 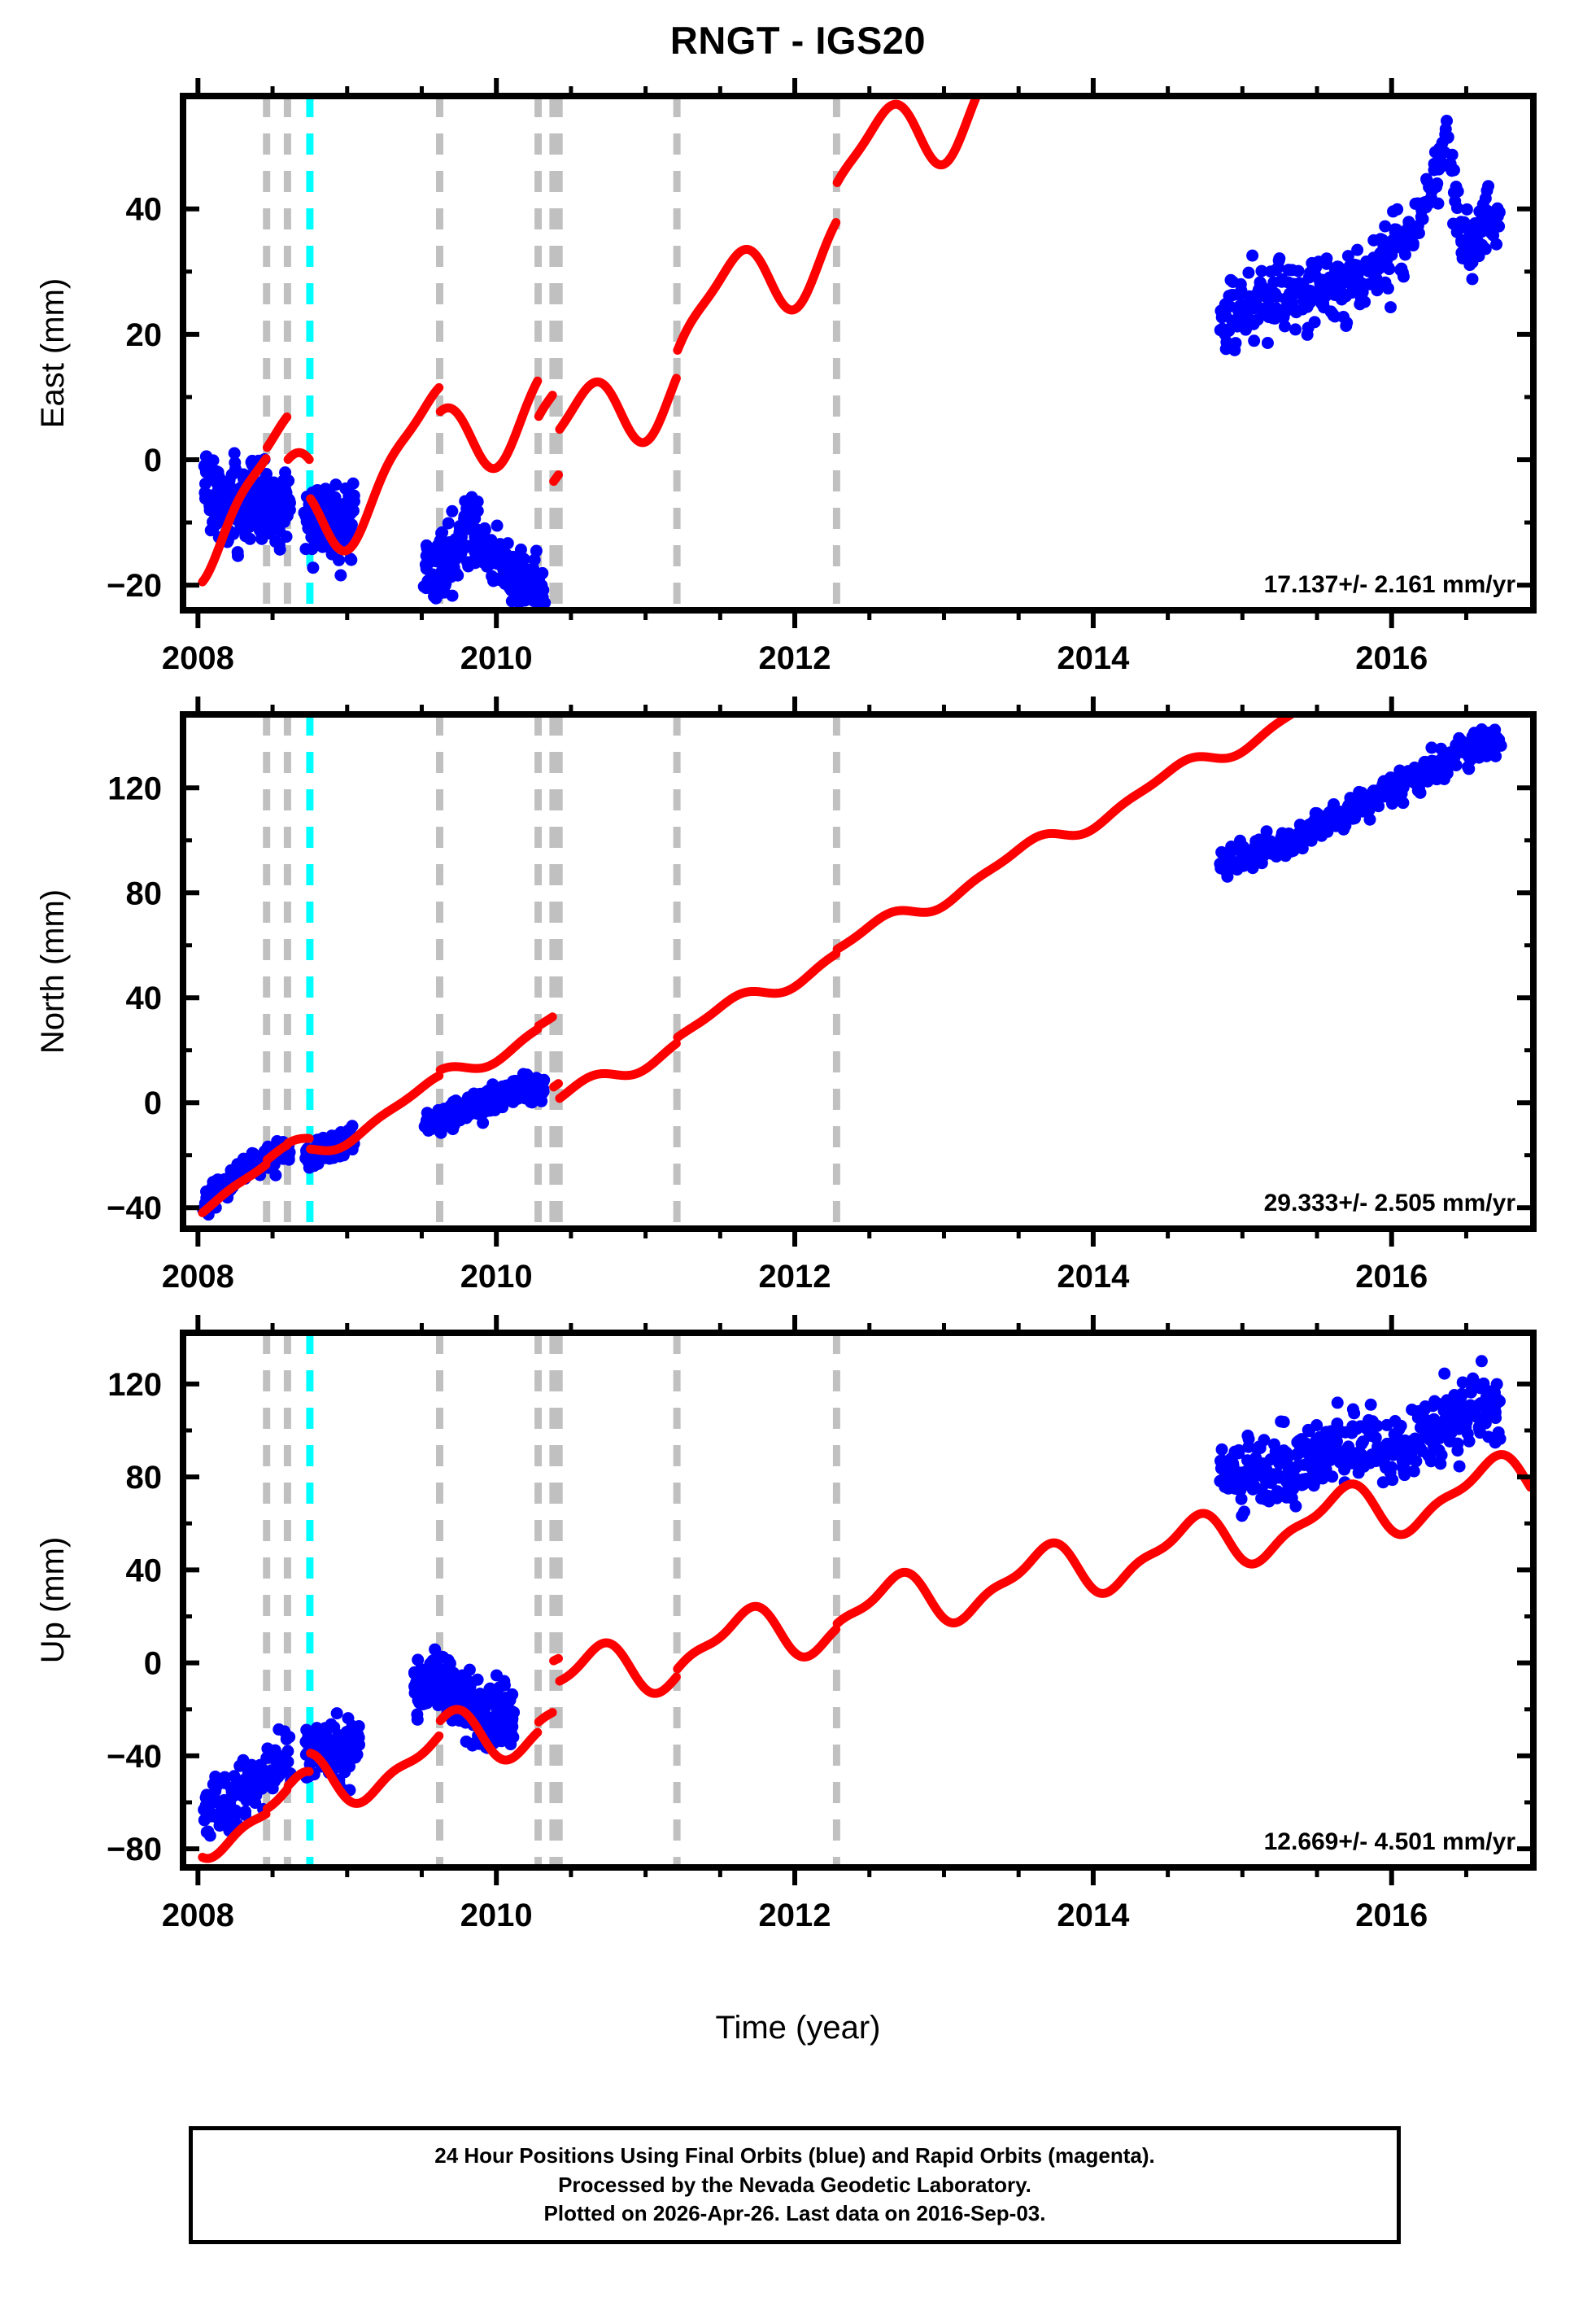 What do you see at coordinates (1093, 658) in the screenshot?
I see `x-tick-label: 2014` at bounding box center [1093, 658].